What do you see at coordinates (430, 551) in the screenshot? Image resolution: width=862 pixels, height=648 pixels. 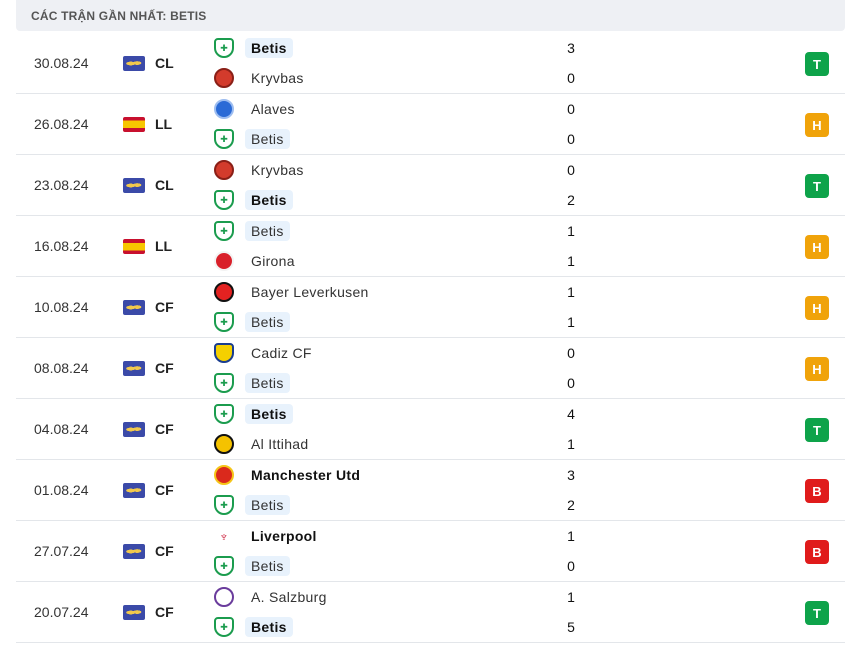 I see `match-row: 27.07.24 CF ♆ Liverpool ✚ Betis 1 0 B` at bounding box center [430, 551].